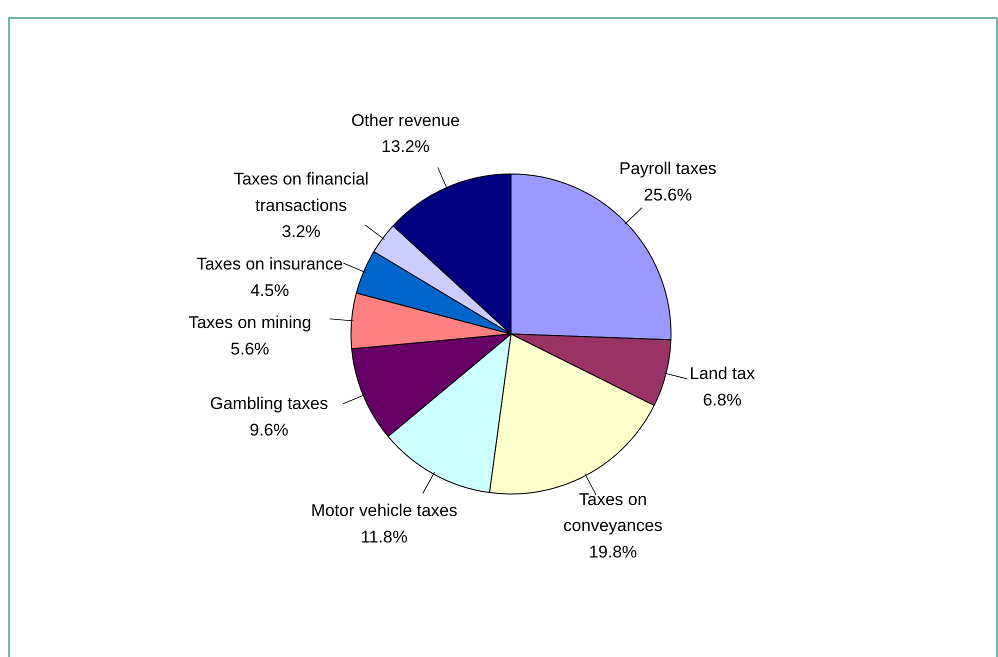 Image resolution: width=998 pixels, height=657 pixels. Describe the element at coordinates (668, 194) in the screenshot. I see `data-label: 25.6%` at that location.